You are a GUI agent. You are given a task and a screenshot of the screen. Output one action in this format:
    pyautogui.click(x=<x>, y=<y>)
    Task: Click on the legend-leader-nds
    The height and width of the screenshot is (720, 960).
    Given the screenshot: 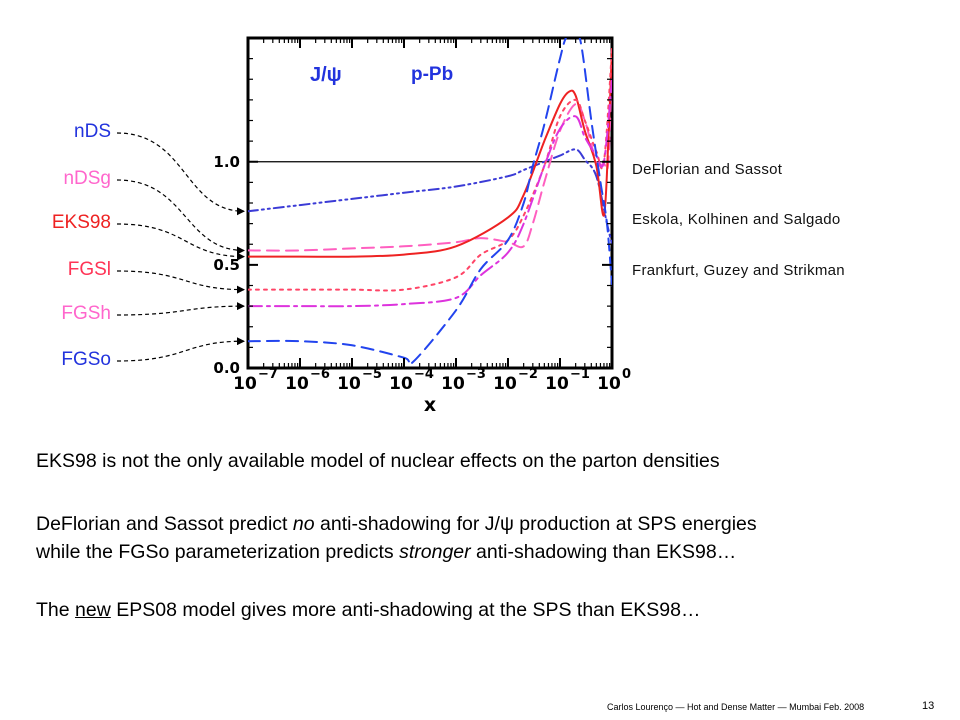 What is the action you would take?
    pyautogui.click(x=180, y=174)
    